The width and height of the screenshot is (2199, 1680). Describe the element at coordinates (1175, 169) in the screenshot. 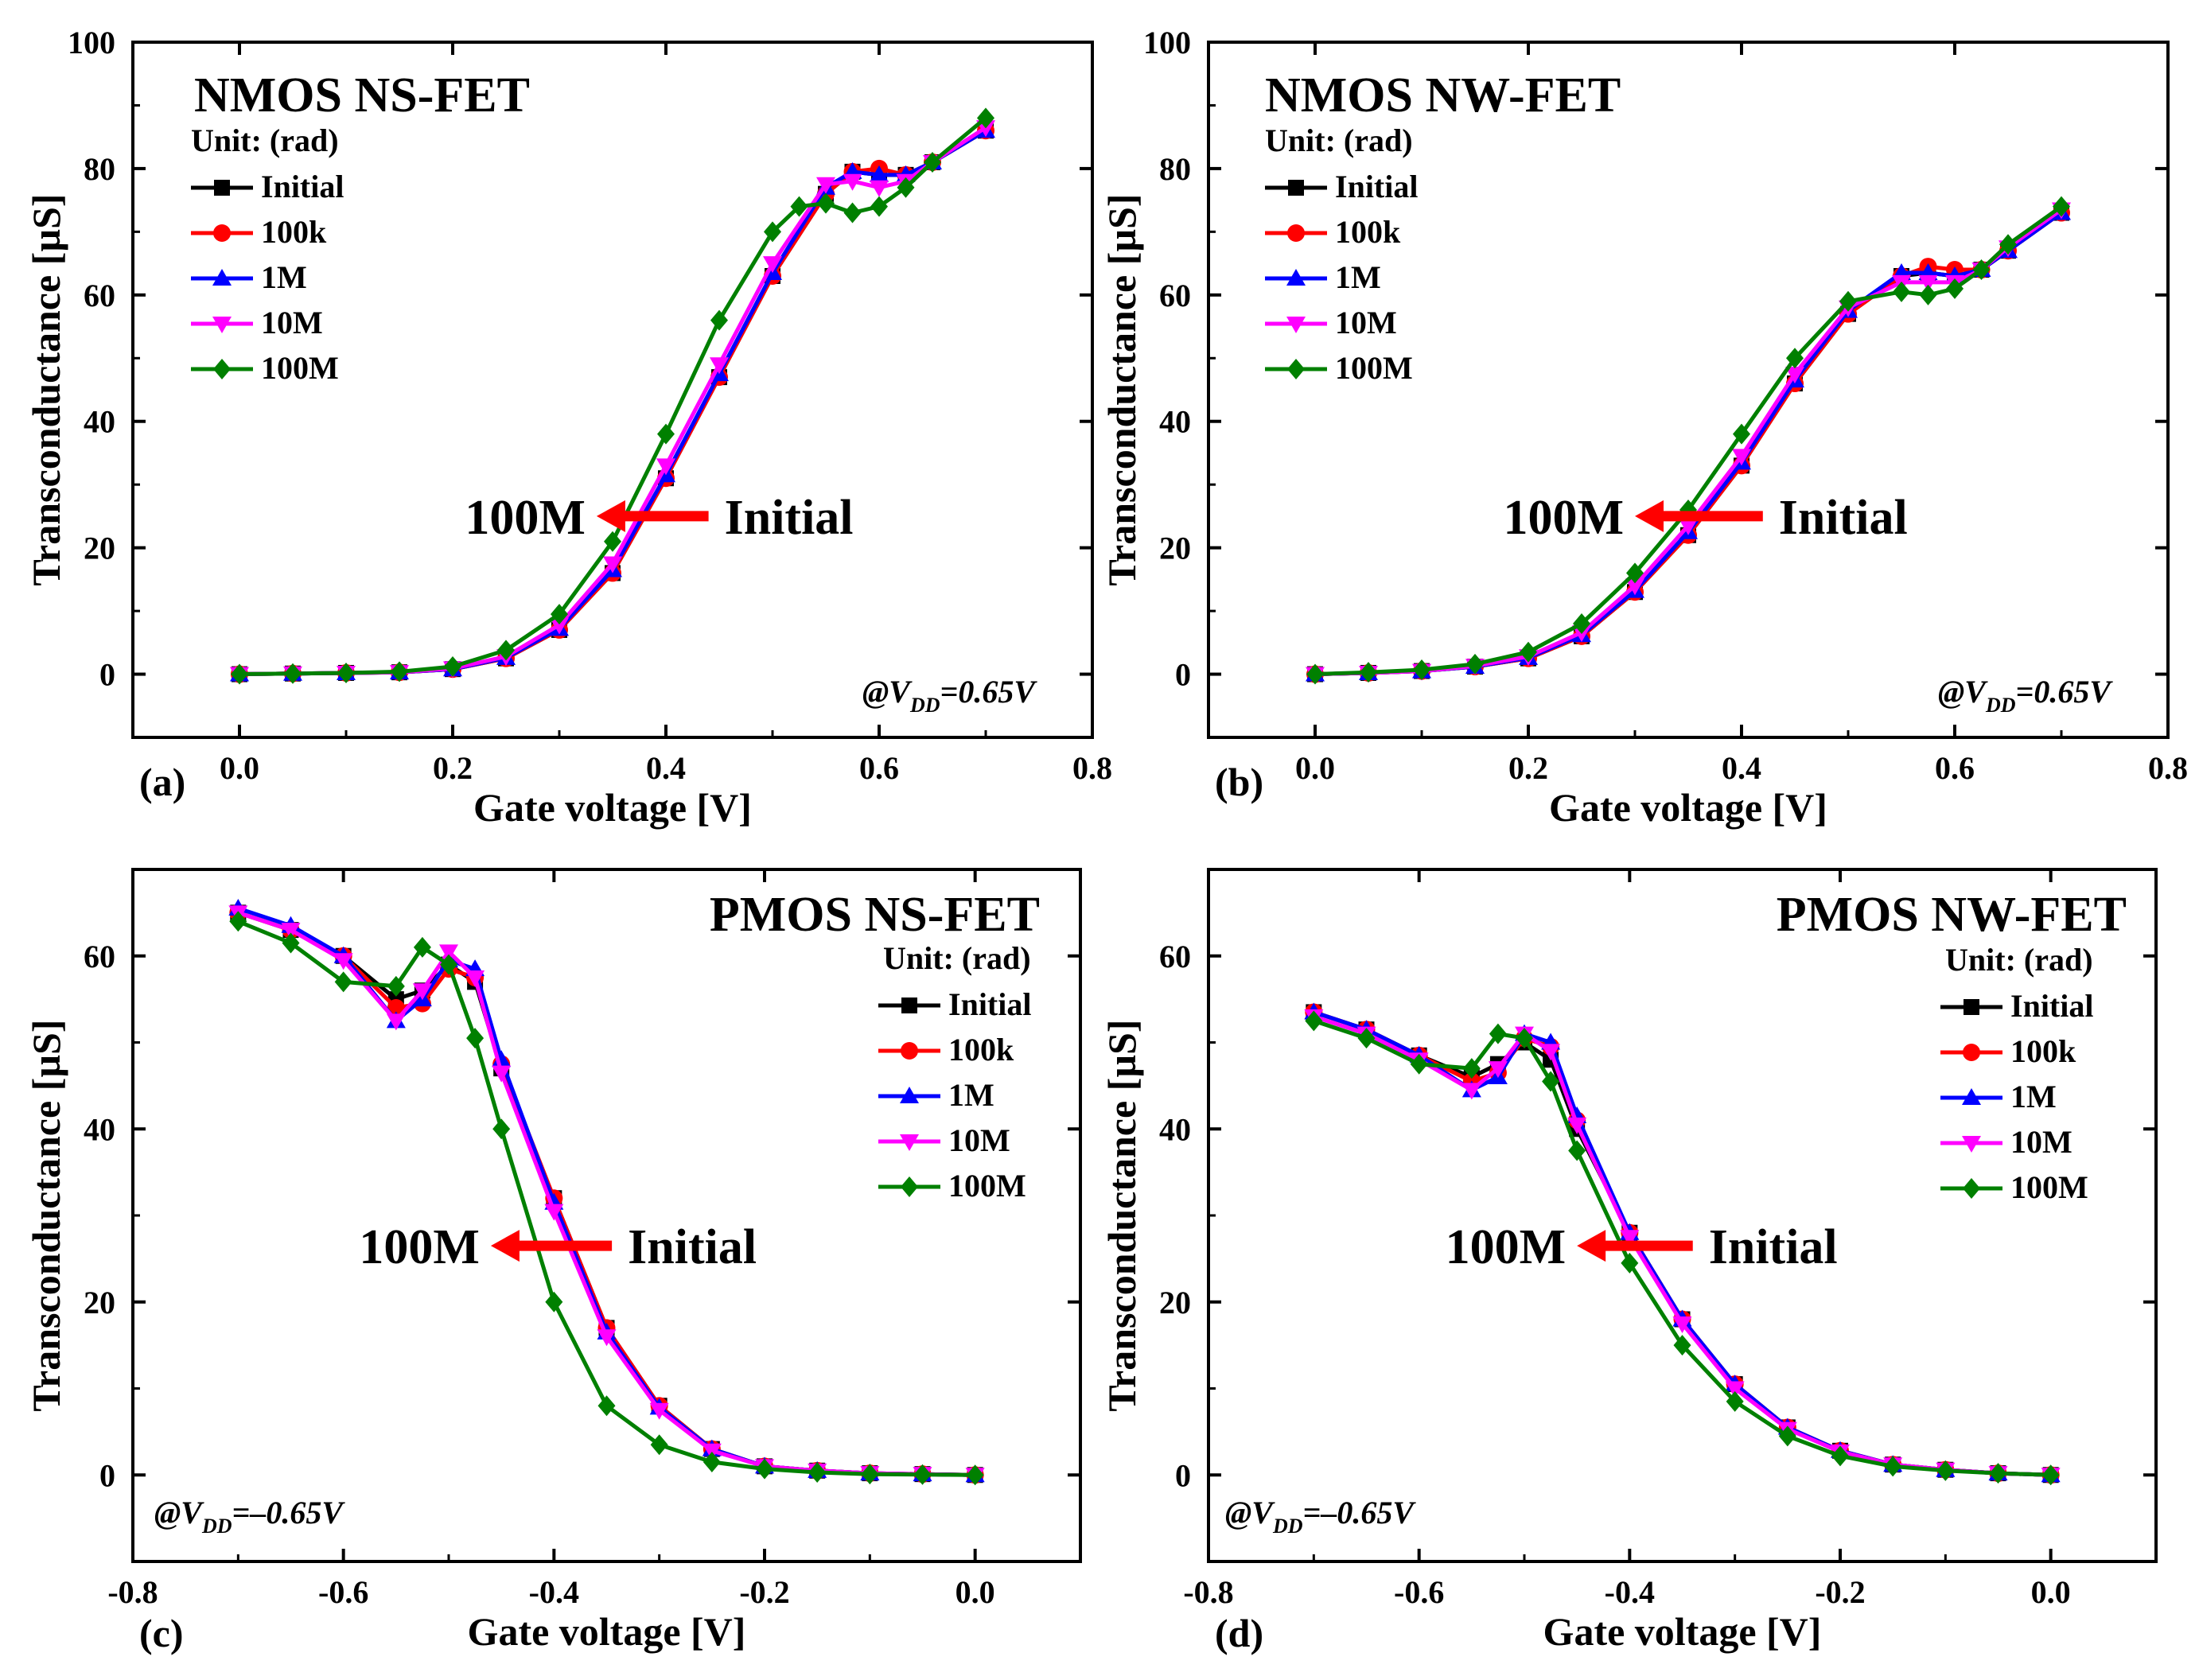

I see `y-tick-label: 80` at that location.